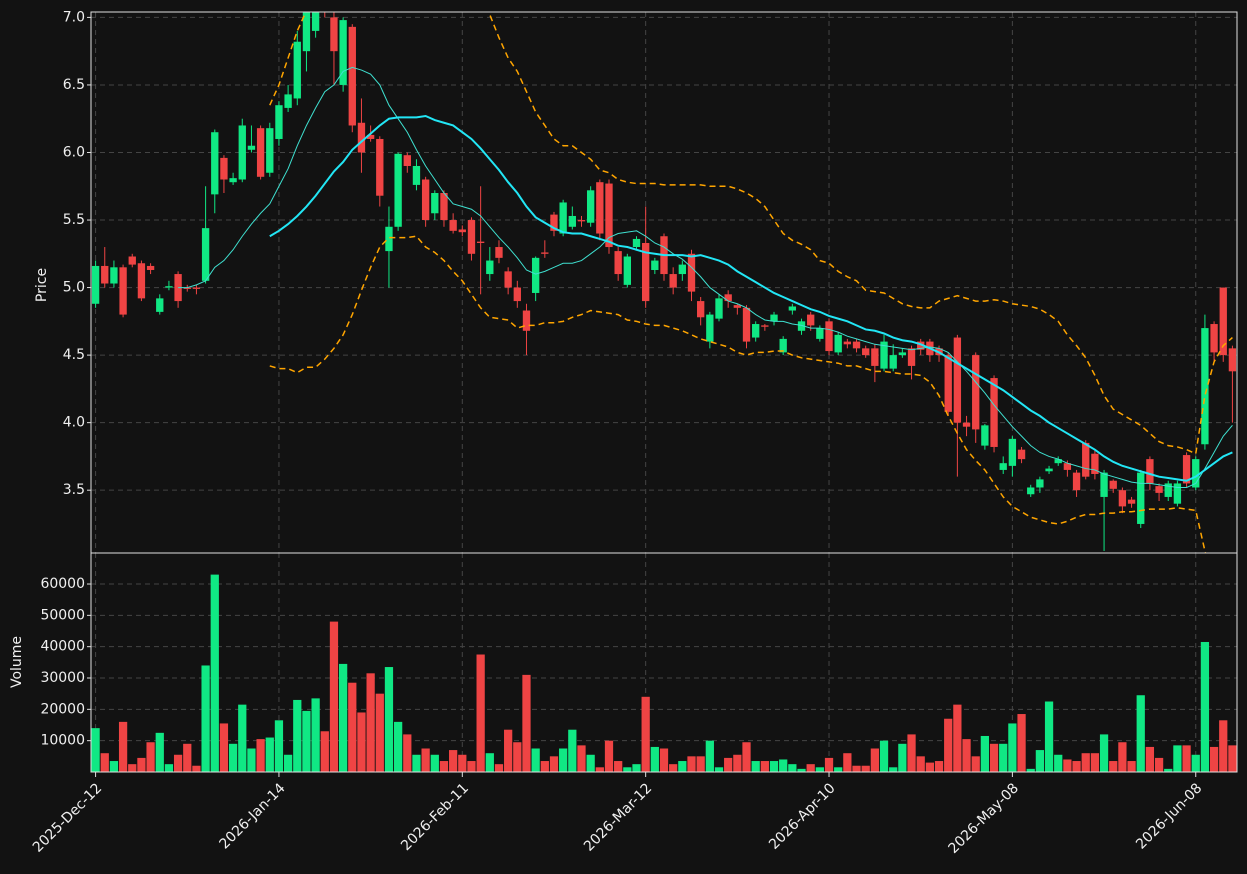 The width and height of the screenshot is (1247, 874). What do you see at coordinates (74, 85) in the screenshot?
I see `y-tick-label: 6.5` at bounding box center [74, 85].